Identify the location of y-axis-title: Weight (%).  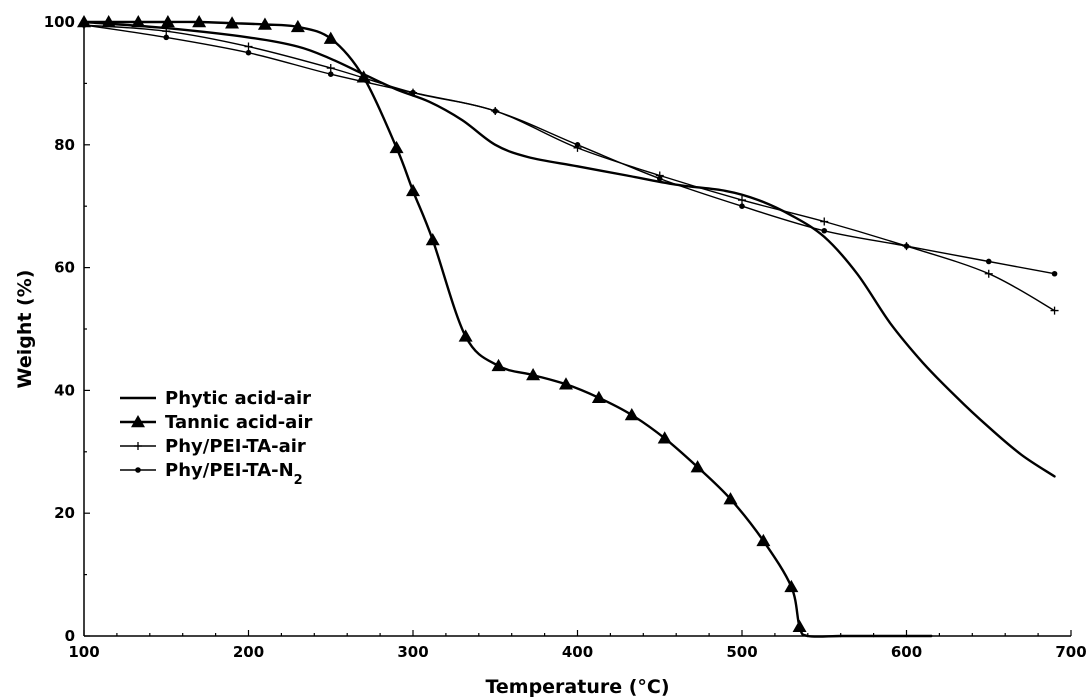
(25, 329).